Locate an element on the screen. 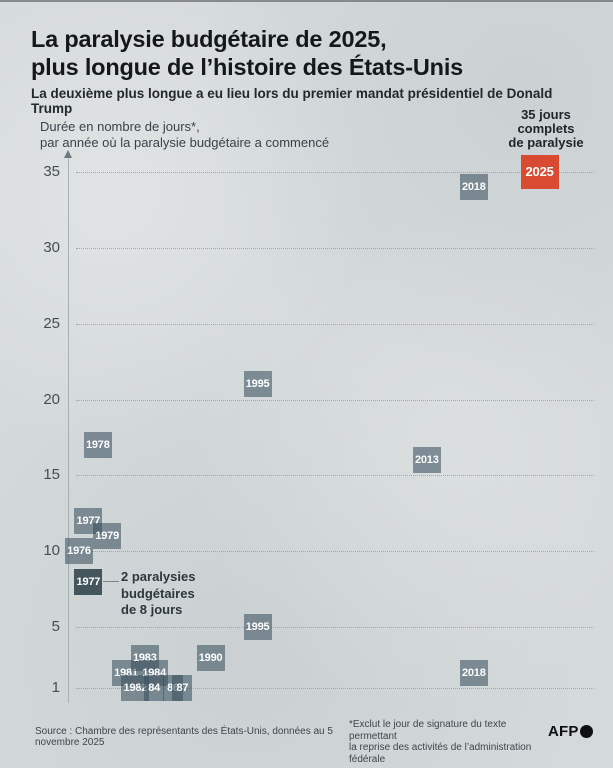 This screenshot has width=613, height=768. y-tick-label-10: 10 is located at coordinates (51, 550).